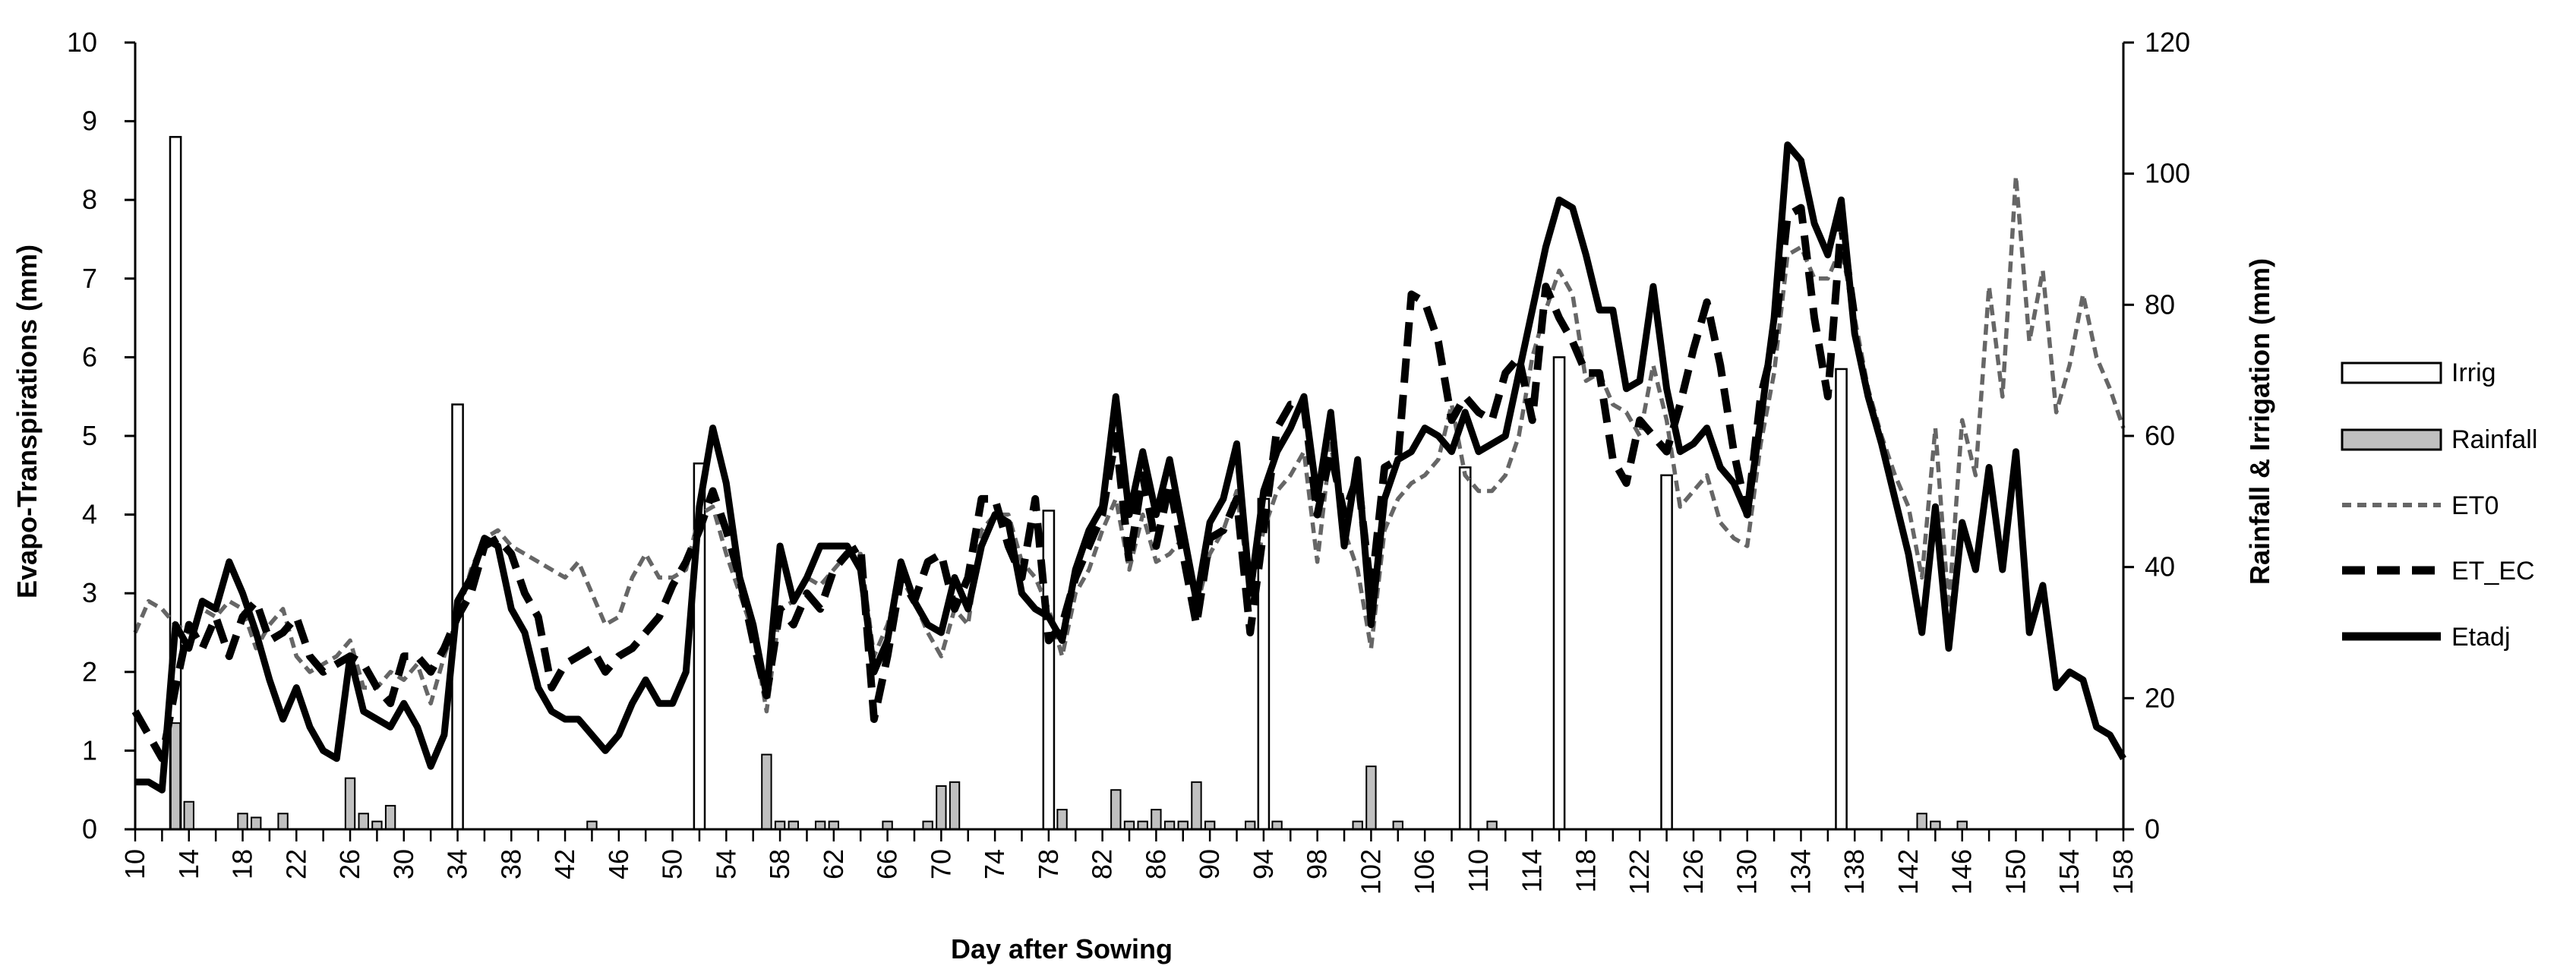 This screenshot has height=966, width=2576. What do you see at coordinates (89, 514) in the screenshot?
I see `left-tick-label: 4` at bounding box center [89, 514].